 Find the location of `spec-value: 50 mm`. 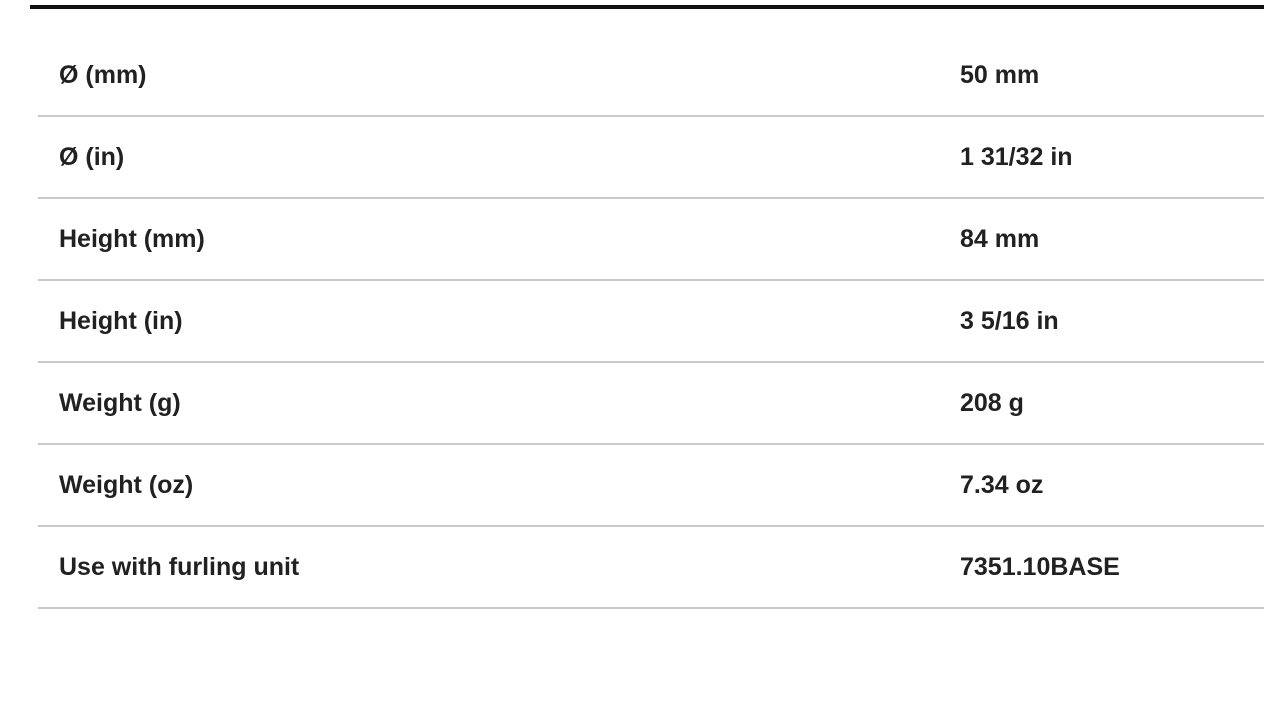

spec-value: 50 mm is located at coordinates (1000, 75).